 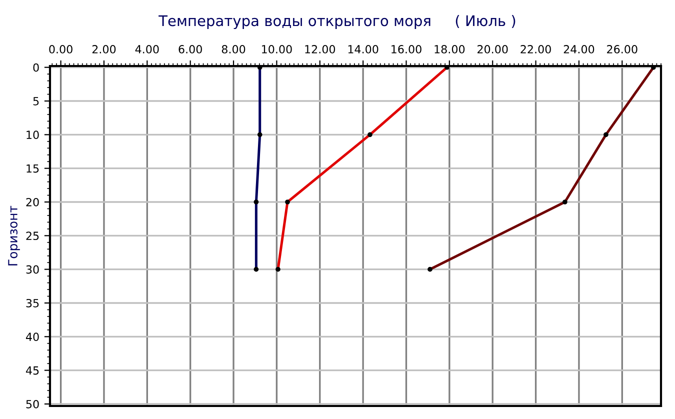 I want to click on y-tick-label: 20, so click(x=32, y=202).